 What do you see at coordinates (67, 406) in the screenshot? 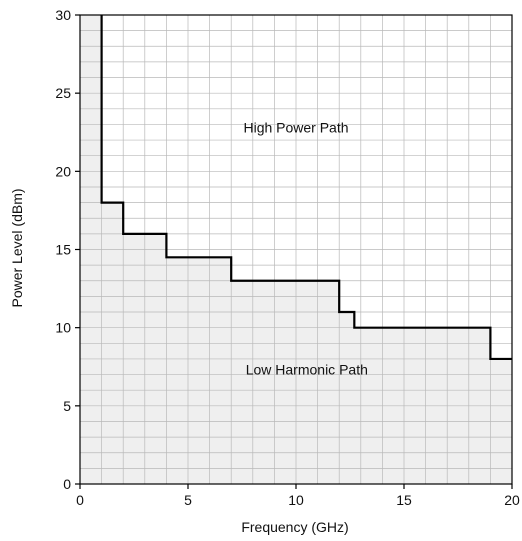
I see `y-tick-label: 5` at bounding box center [67, 406].